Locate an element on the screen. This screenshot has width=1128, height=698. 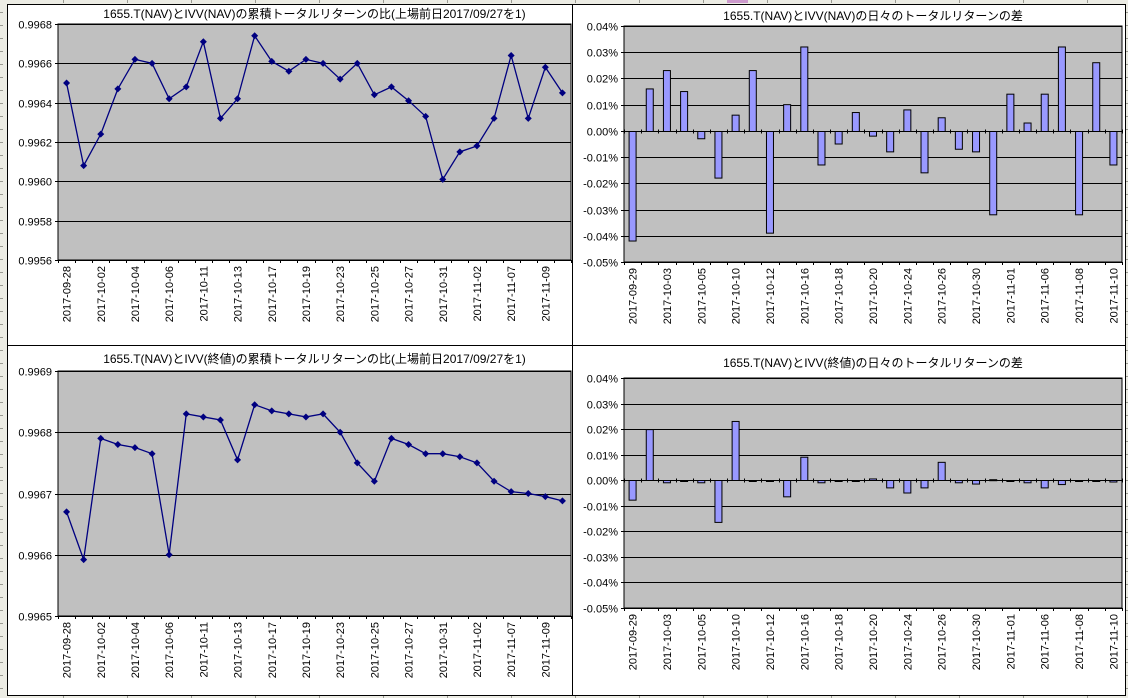
svg-text: 2017-10-19 is located at coordinates (307, 294).